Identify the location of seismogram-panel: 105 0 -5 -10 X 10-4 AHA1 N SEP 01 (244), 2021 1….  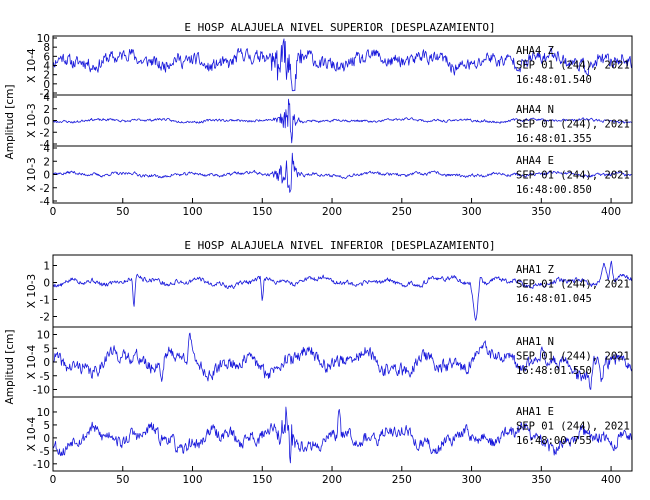
(329, 362).